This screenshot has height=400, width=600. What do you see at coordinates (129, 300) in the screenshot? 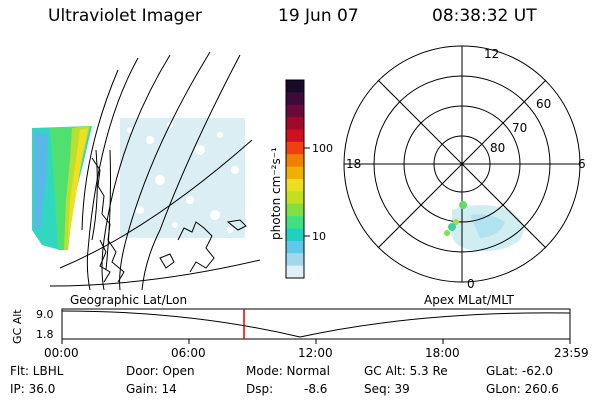
I see `geographic-caption: Geographic Lat/Lon` at bounding box center [129, 300].